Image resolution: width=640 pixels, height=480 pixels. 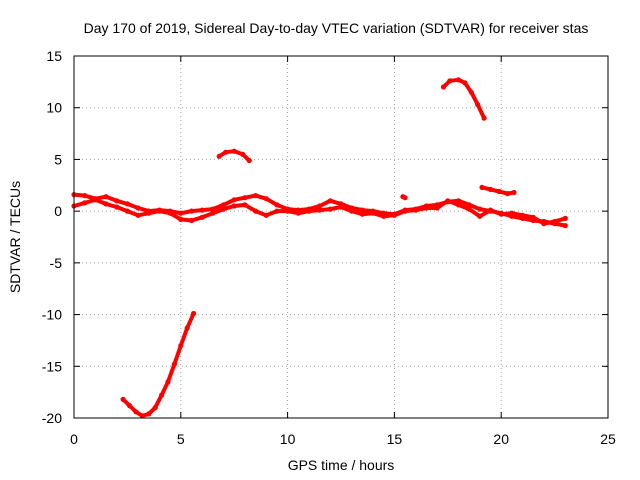 What do you see at coordinates (158, 364) in the screenshot?
I see `series-arc-low` at bounding box center [158, 364].